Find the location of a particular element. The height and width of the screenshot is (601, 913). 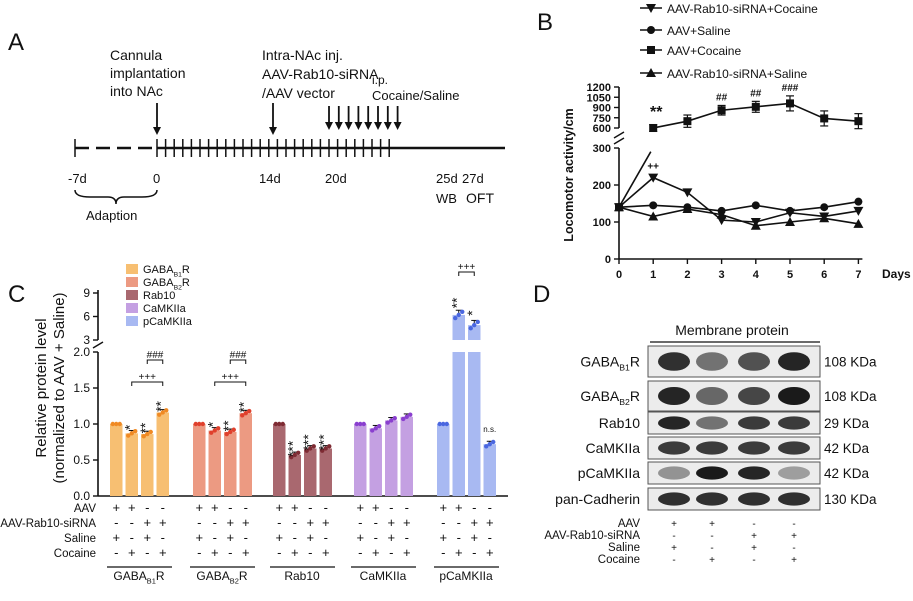

panel-d-letter: D is located at coordinates (541, 294).